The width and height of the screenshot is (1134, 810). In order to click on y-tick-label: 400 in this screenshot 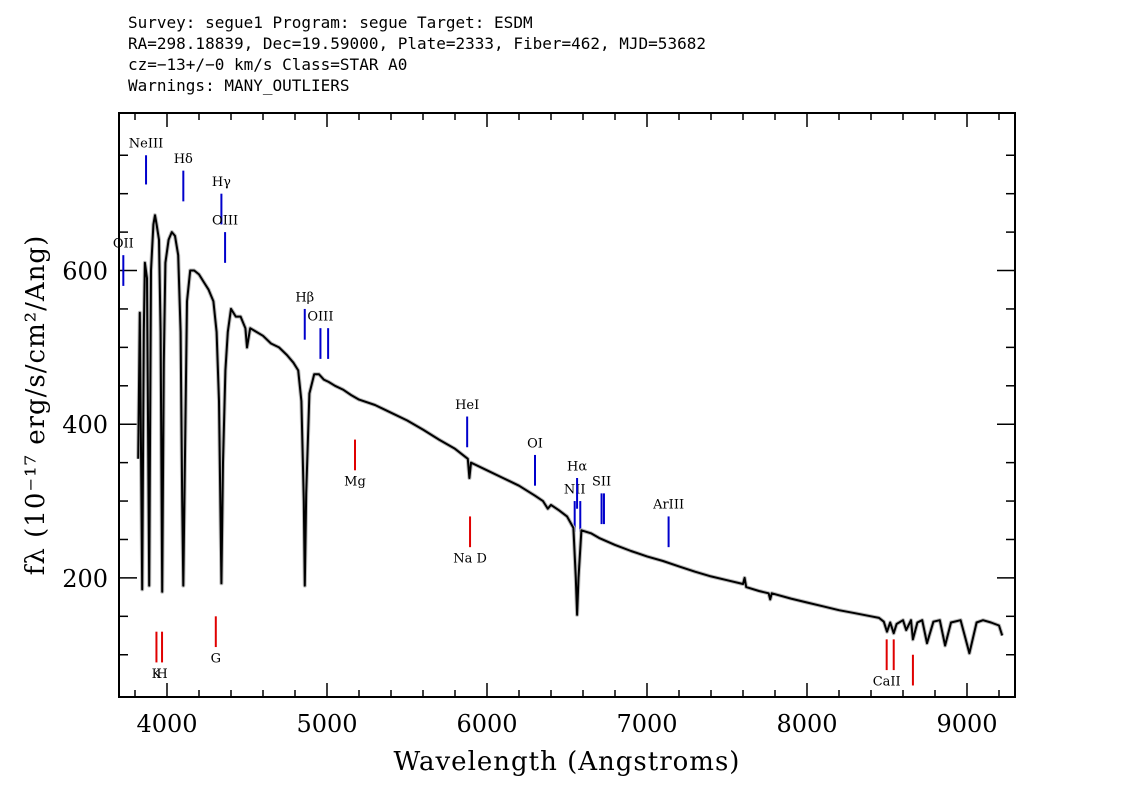, I will do `click(85, 425)`.